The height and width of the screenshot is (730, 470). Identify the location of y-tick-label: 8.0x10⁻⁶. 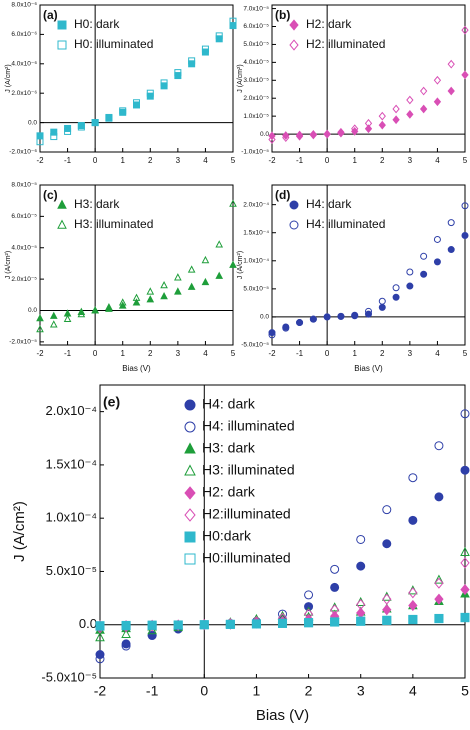
(24, 5).